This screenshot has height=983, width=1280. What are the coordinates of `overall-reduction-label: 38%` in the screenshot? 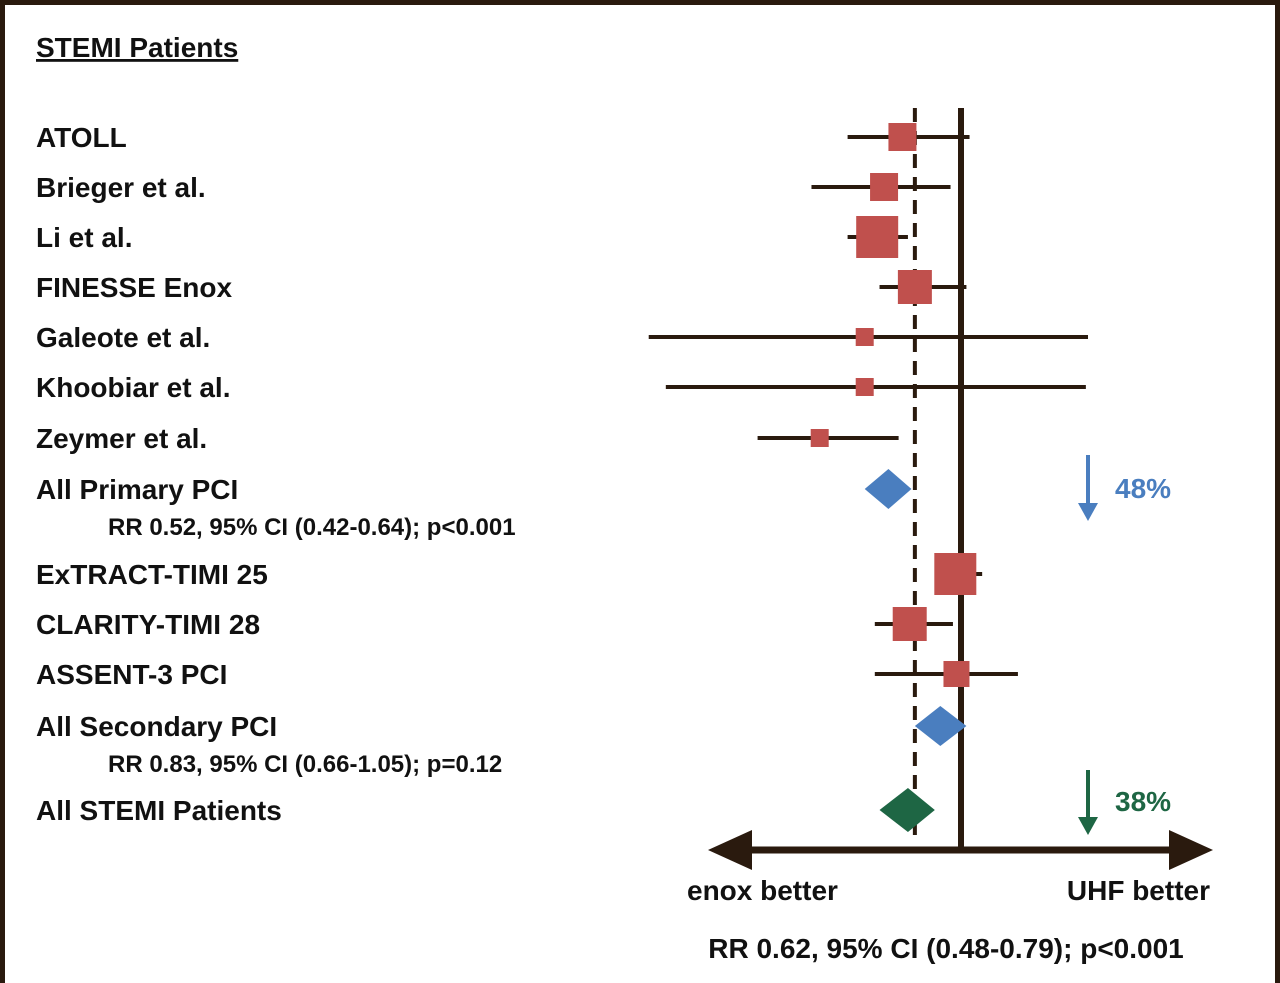 It's located at (1143, 801).